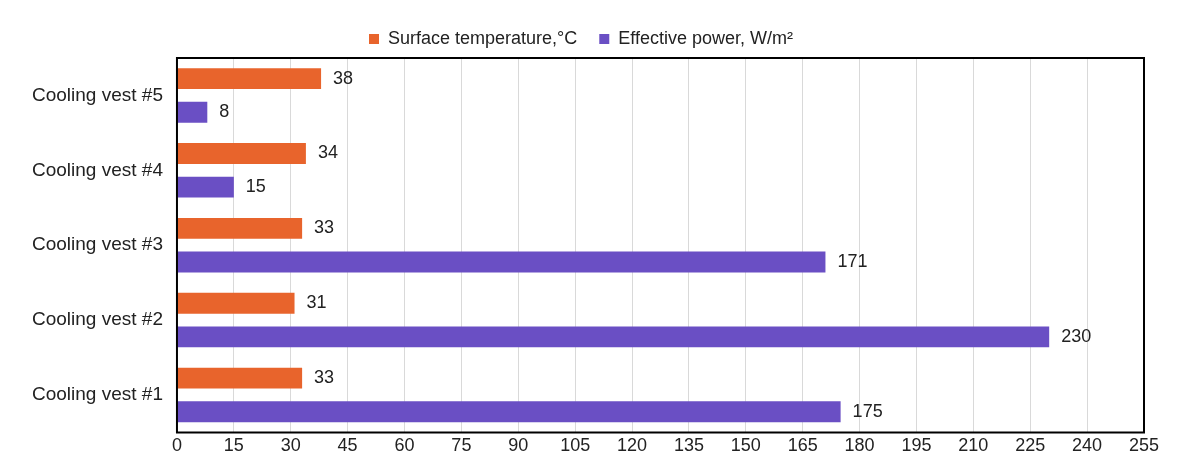 This screenshot has width=1182, height=468. I want to click on x-tick-label: 150, so click(745, 445).